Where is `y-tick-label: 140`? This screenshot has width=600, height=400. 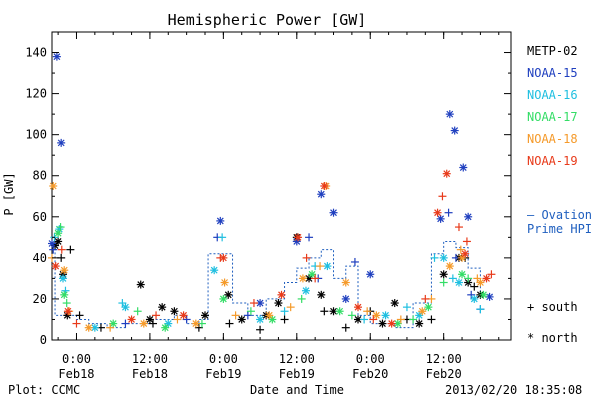
y-tick-label: 140 is located at coordinates (36, 53).